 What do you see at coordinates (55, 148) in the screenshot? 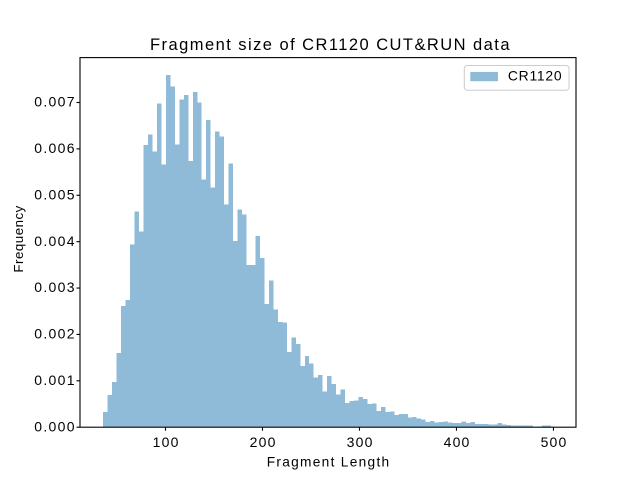
I see `svg-text: 0.006` at bounding box center [55, 148].